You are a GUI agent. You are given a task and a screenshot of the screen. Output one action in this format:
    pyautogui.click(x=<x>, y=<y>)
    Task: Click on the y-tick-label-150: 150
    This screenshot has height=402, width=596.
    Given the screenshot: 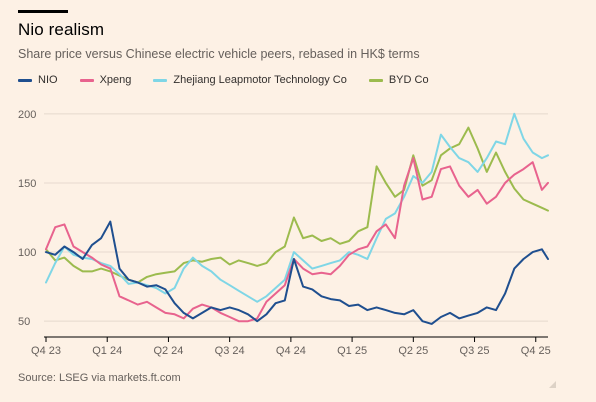 What is the action you would take?
    pyautogui.click(x=27, y=184)
    